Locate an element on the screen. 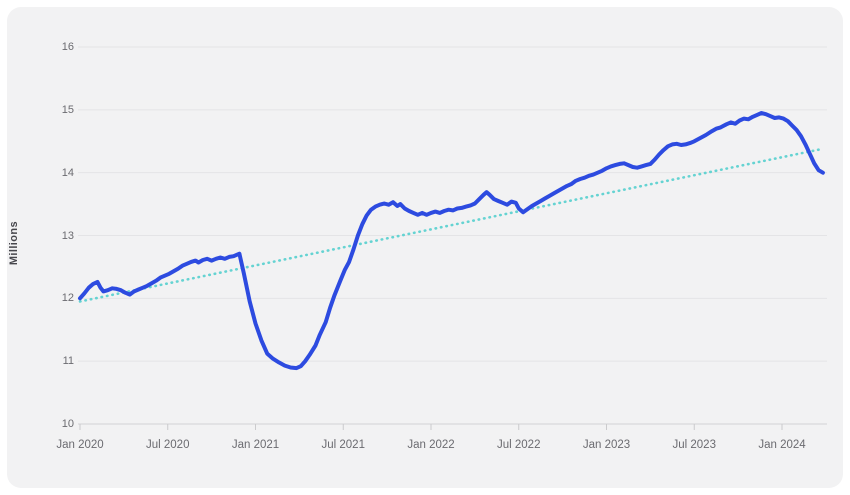 Image resolution: width=850 pixels, height=495 pixels. x-tick-label-jan-2020: Jan 2020 is located at coordinates (80, 445).